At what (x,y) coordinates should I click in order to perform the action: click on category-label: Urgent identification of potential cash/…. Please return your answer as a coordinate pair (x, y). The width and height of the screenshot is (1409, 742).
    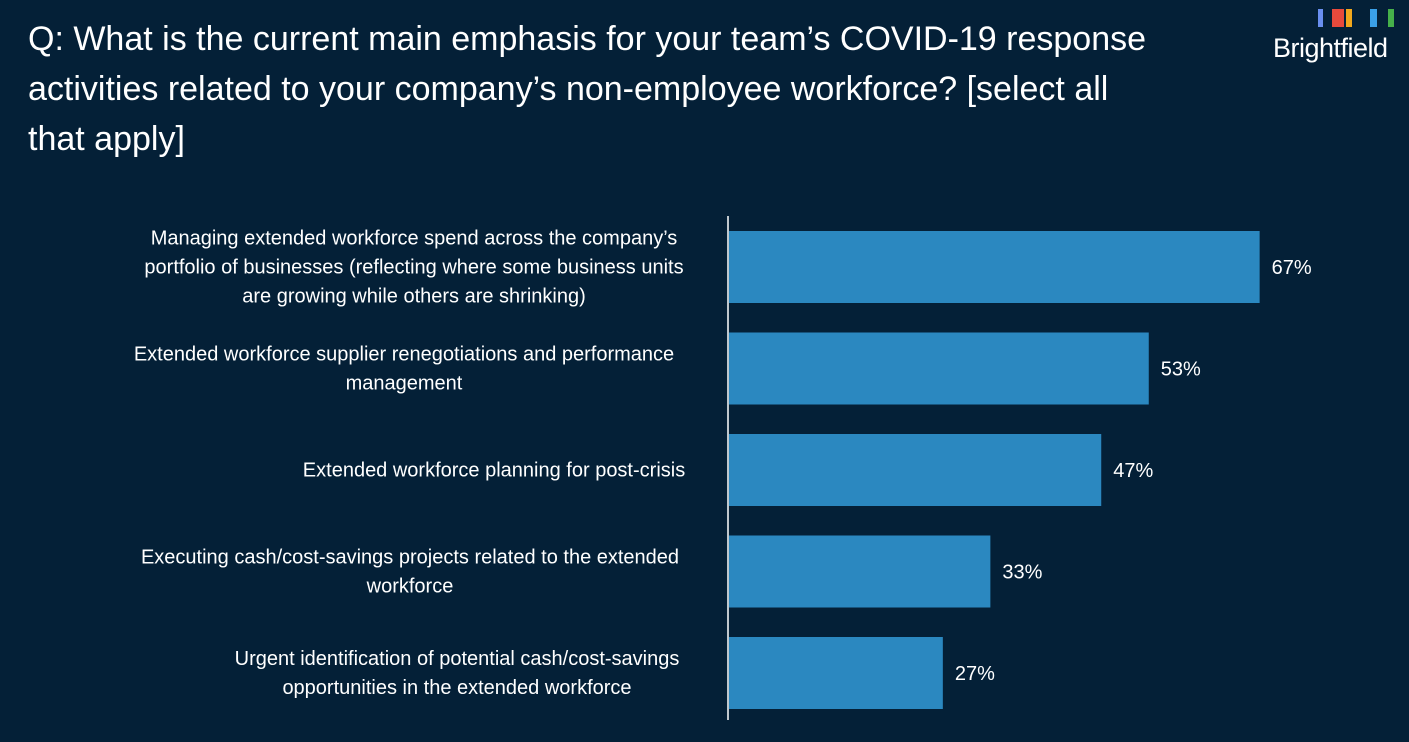
    Looking at the image, I should click on (457, 673).